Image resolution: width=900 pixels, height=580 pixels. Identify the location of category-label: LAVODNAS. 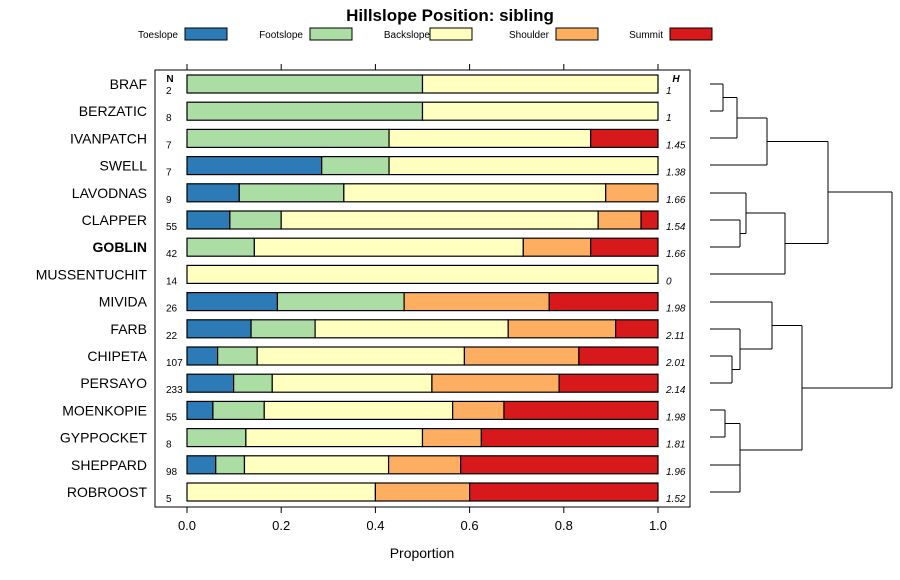
(109, 193).